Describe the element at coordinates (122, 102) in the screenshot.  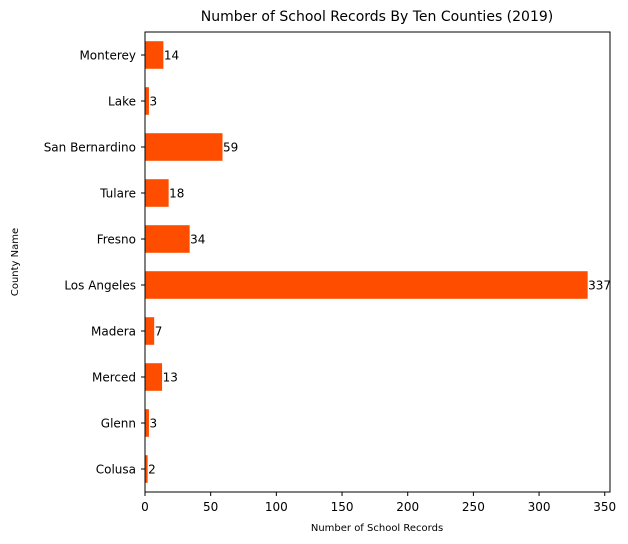
I see `y-tick-label: Lake` at that location.